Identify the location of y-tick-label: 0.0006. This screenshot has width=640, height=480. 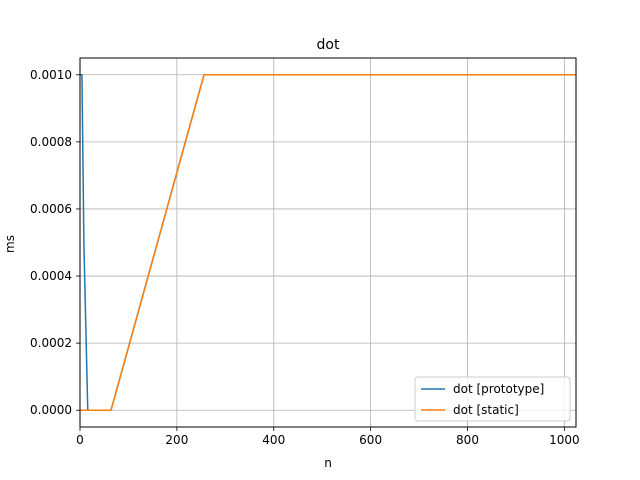
(51, 209).